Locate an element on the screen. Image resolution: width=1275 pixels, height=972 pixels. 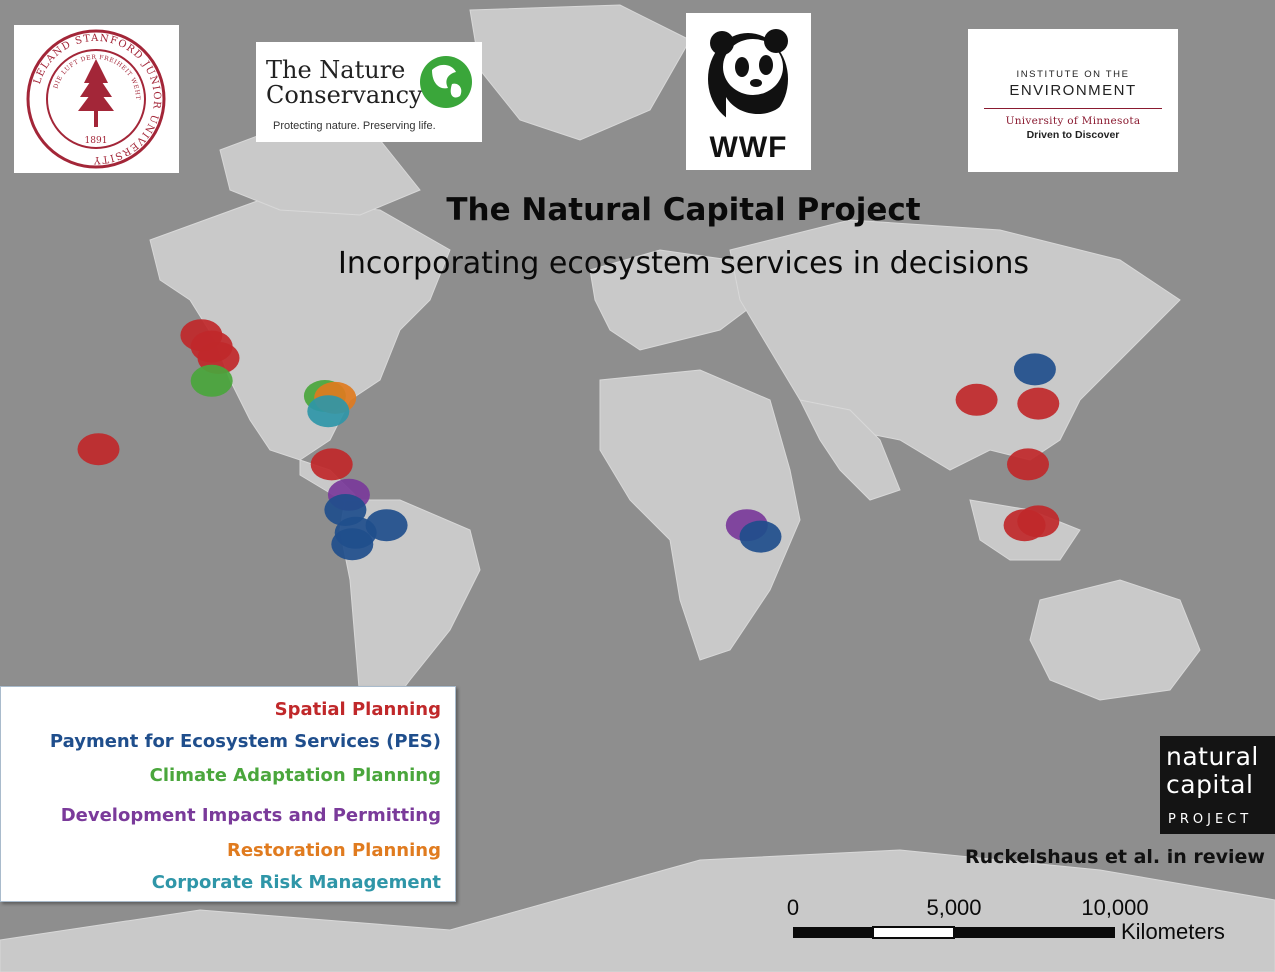
scale-unit: Kilometers is located at coordinates (1173, 931).